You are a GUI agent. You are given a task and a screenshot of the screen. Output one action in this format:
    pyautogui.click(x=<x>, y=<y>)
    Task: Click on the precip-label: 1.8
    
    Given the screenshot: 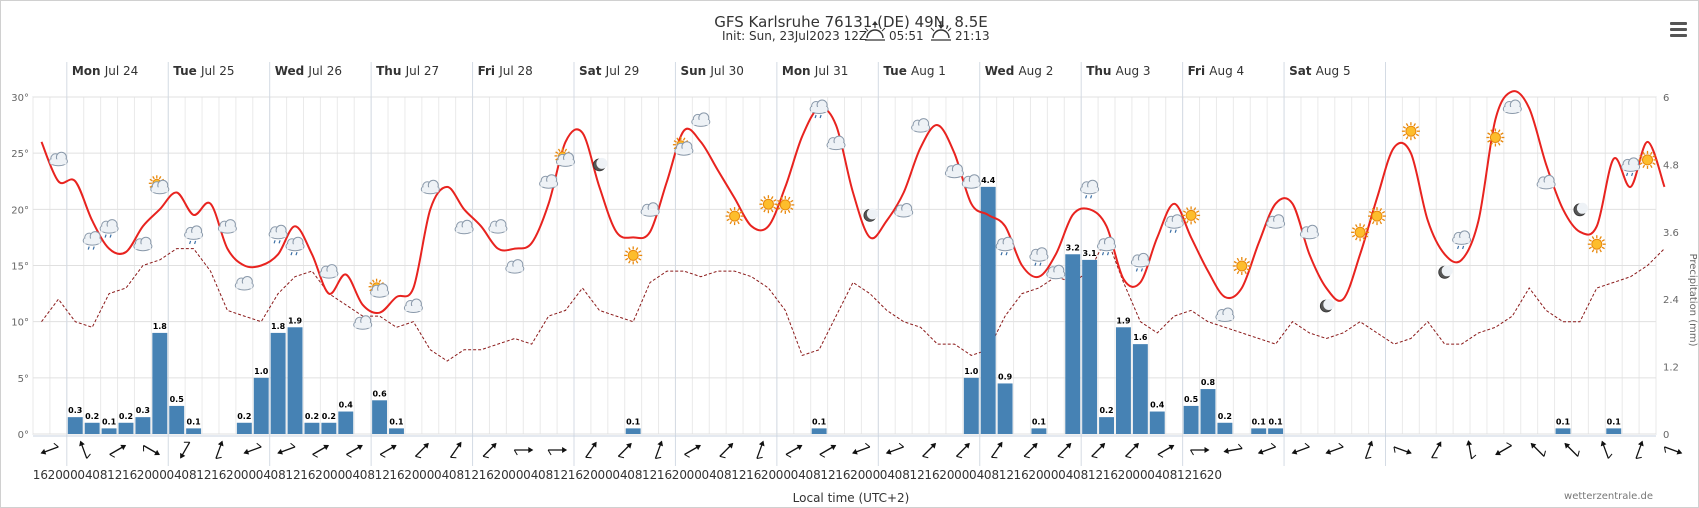 What is the action you would take?
    pyautogui.click(x=160, y=326)
    